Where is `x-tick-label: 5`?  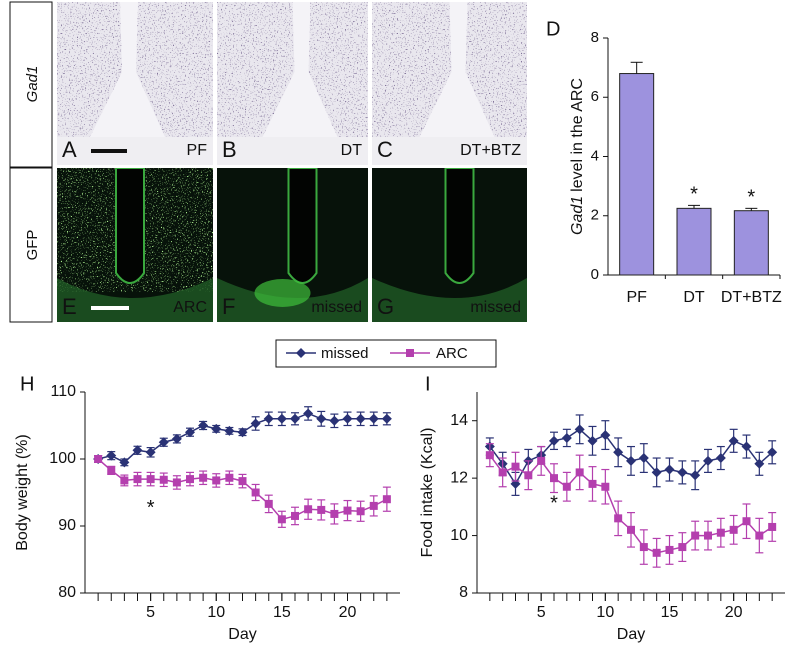 x-tick-label: 5 is located at coordinates (150, 612).